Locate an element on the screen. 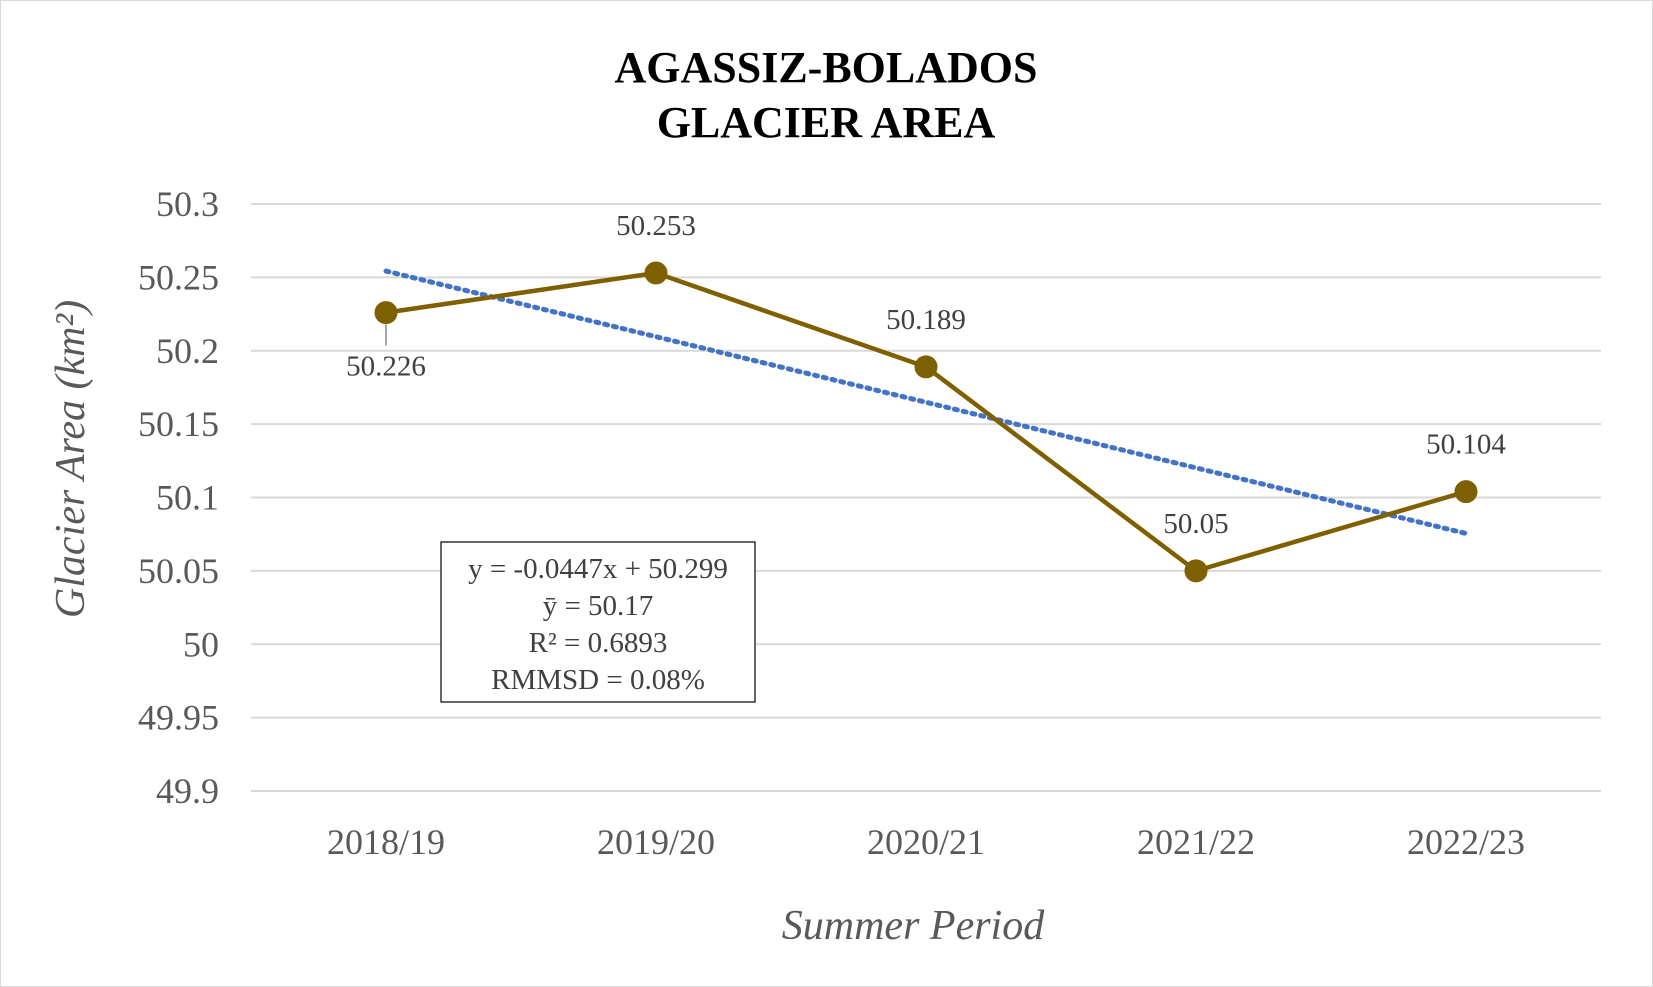 The image size is (1653, 987). x-tick-label: 2018/19 is located at coordinates (386, 842).